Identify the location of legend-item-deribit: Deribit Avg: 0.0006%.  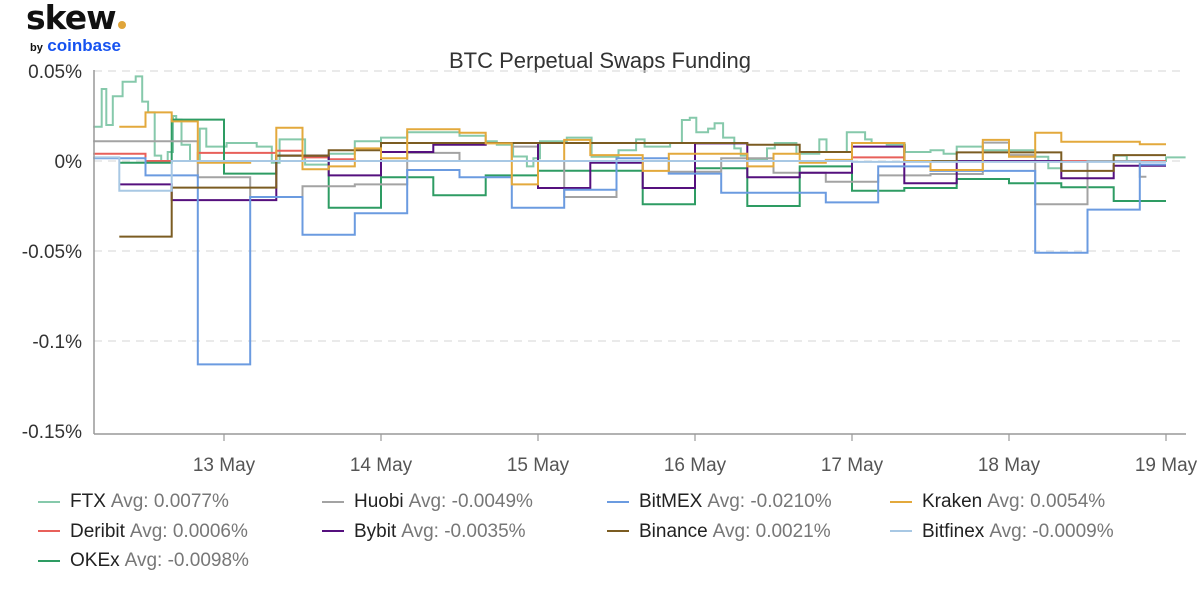
(143, 532).